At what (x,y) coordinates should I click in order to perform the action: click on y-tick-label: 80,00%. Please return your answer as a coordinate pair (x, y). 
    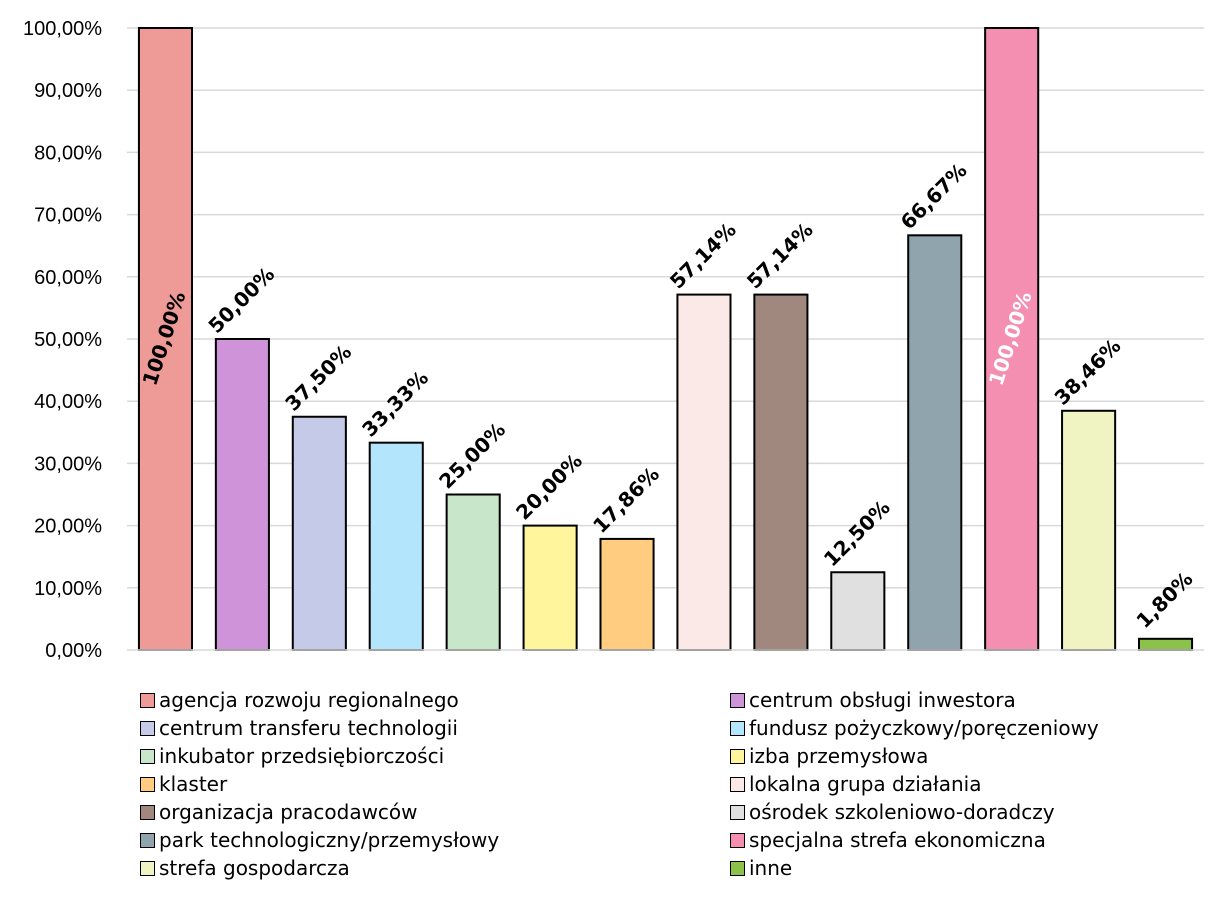
    Looking at the image, I should click on (68, 153).